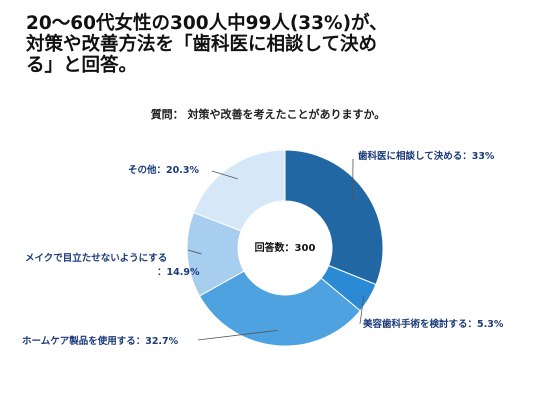 This screenshot has height=402, width=536. I want to click on headline-line-2: 対策や改善方法を「歯科医に相談して決め, so click(201, 44).